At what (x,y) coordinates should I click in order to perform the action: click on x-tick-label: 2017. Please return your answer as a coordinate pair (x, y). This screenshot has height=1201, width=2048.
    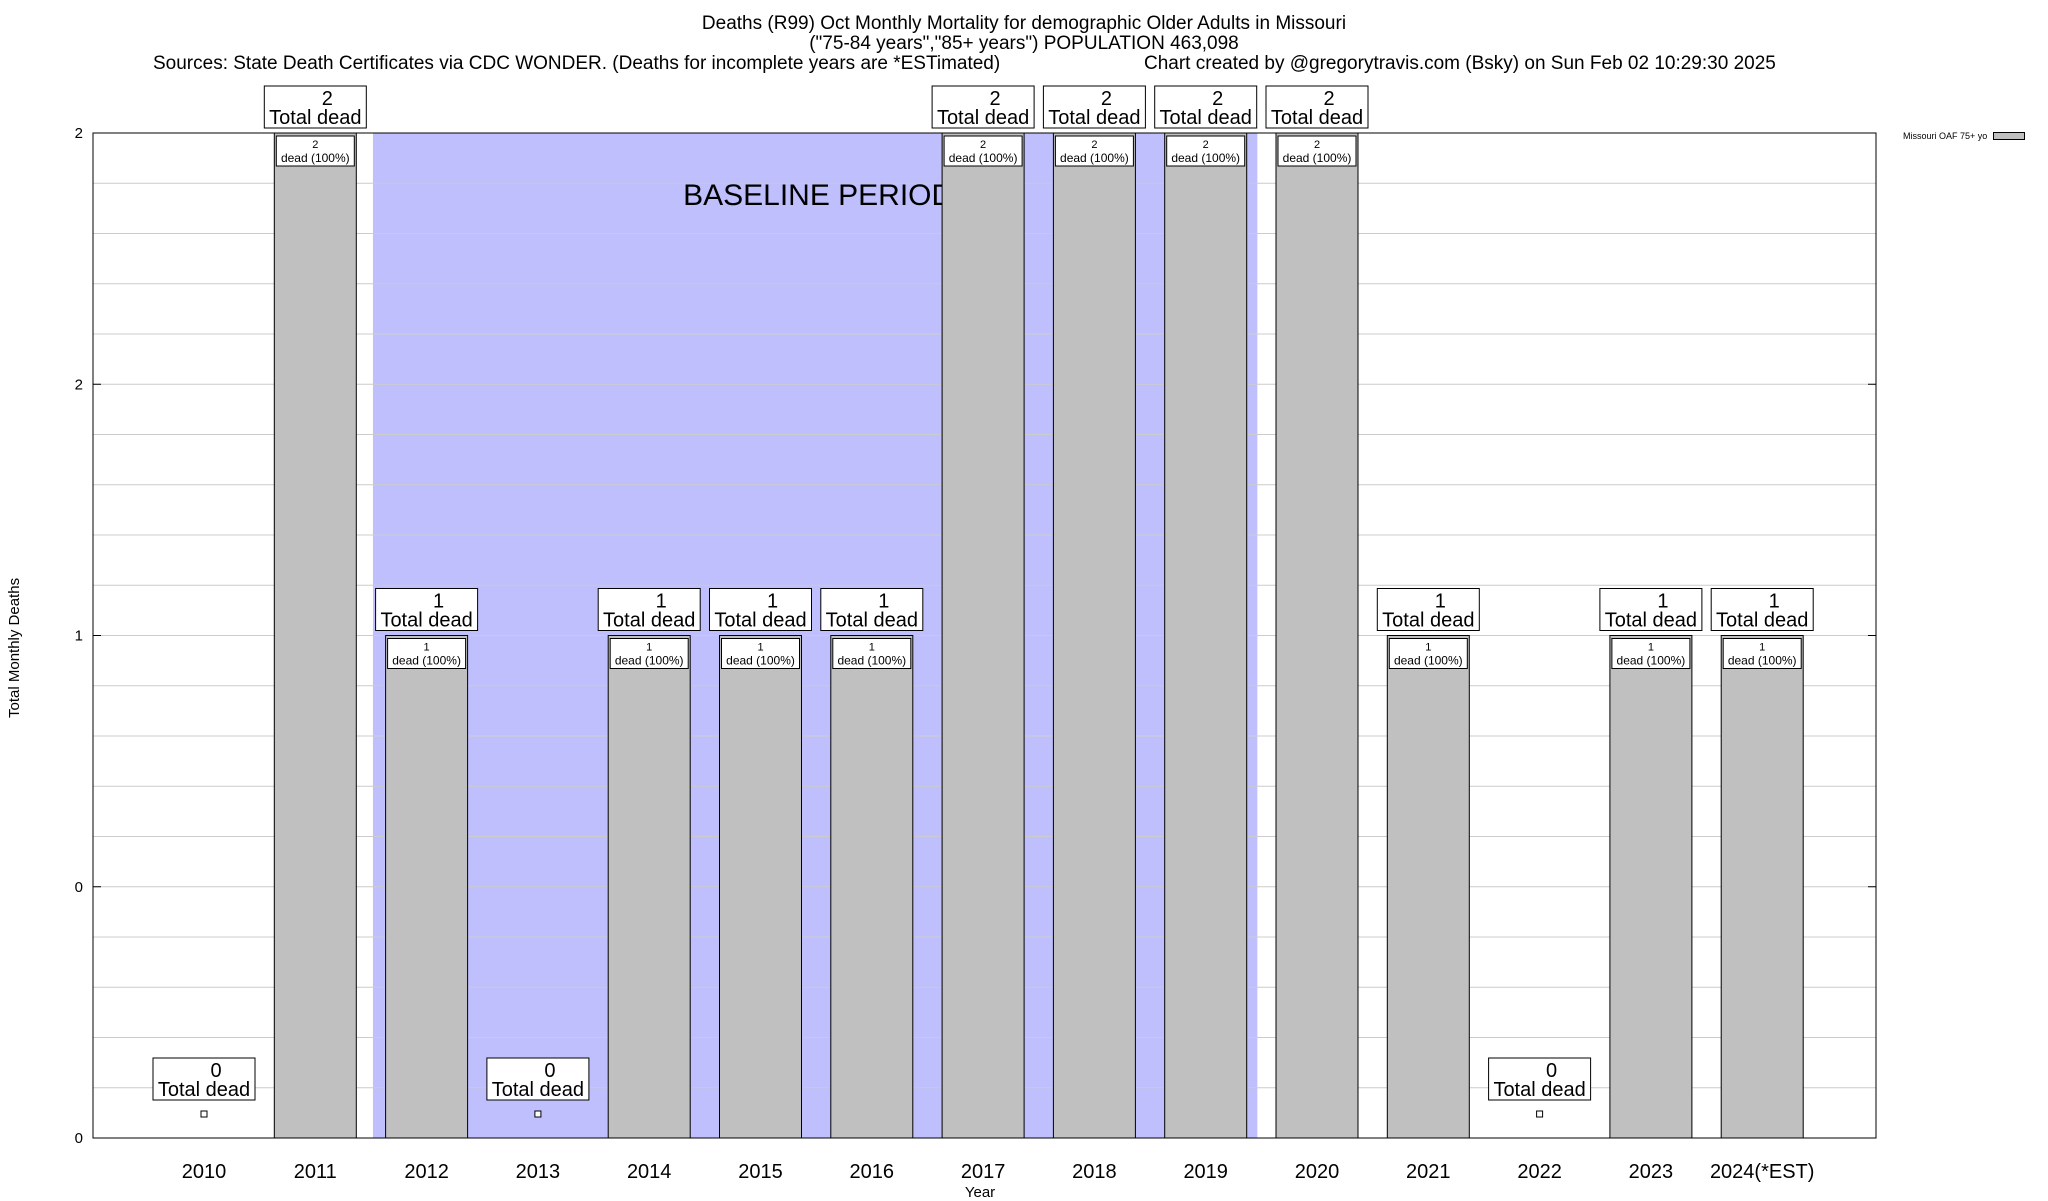
    Looking at the image, I should click on (983, 1172).